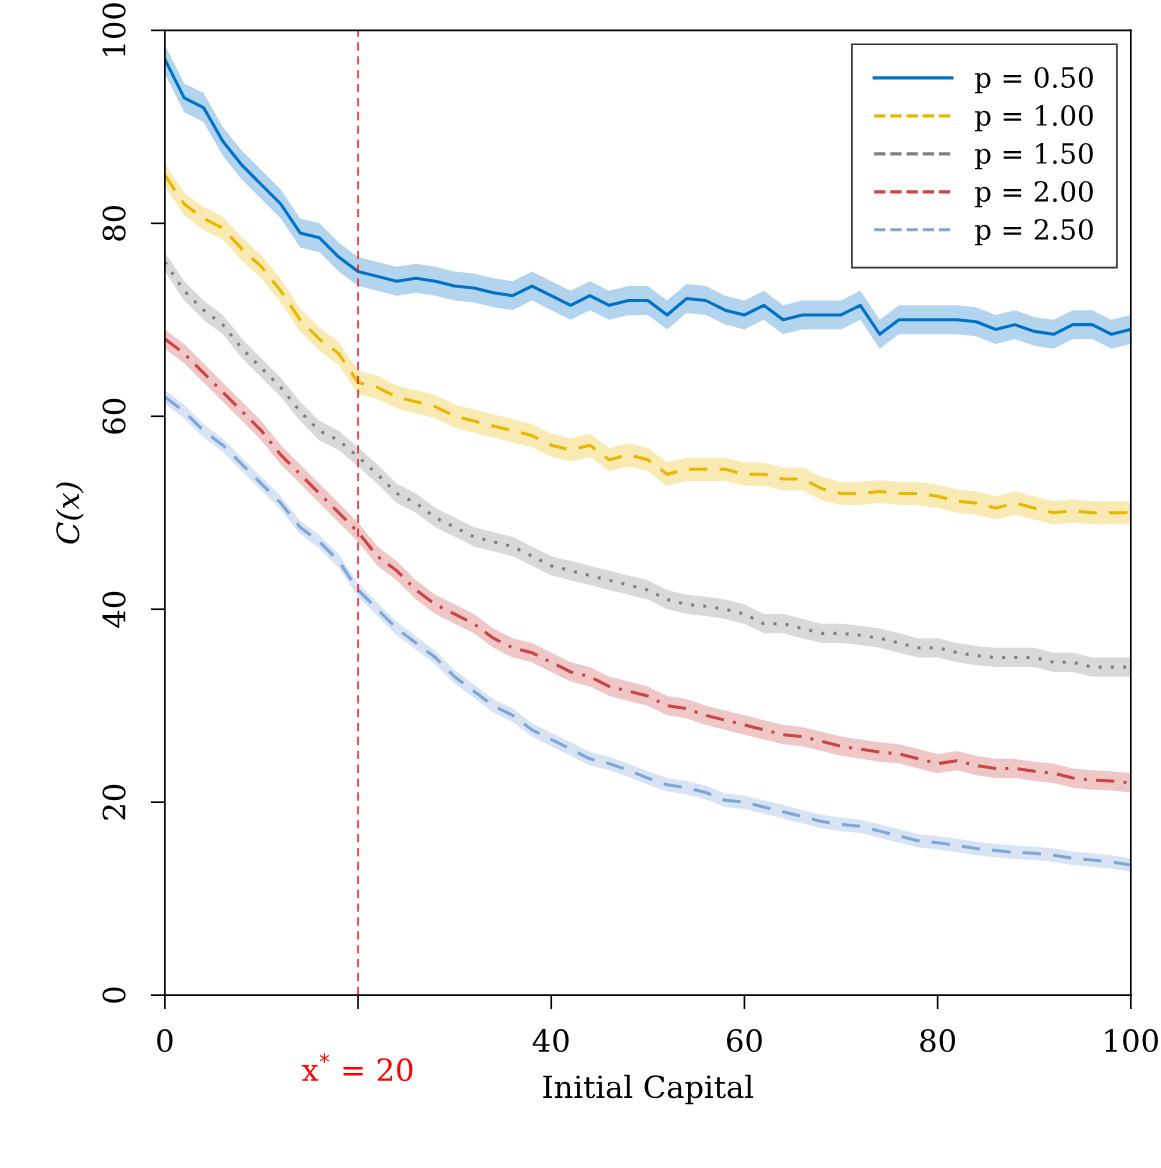 The width and height of the screenshot is (1161, 1168). Describe the element at coordinates (114, 609) in the screenshot. I see `y-tick-label: 40` at that location.